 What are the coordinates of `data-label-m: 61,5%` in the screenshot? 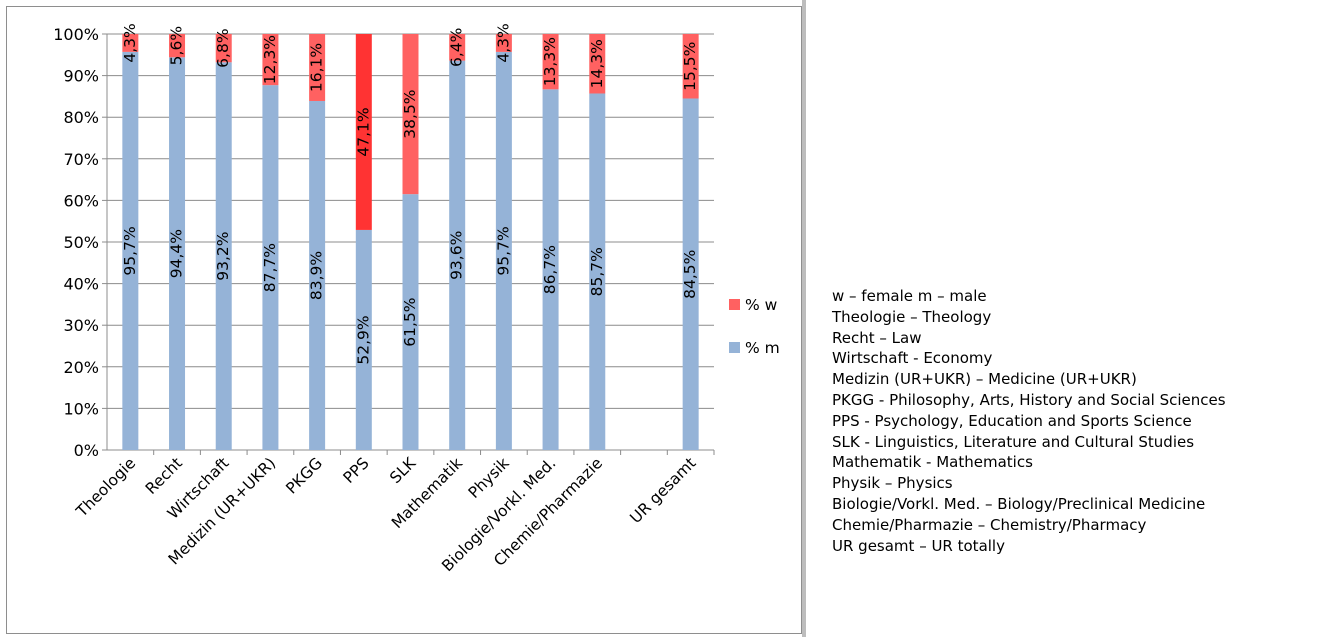 It's located at (410, 321).